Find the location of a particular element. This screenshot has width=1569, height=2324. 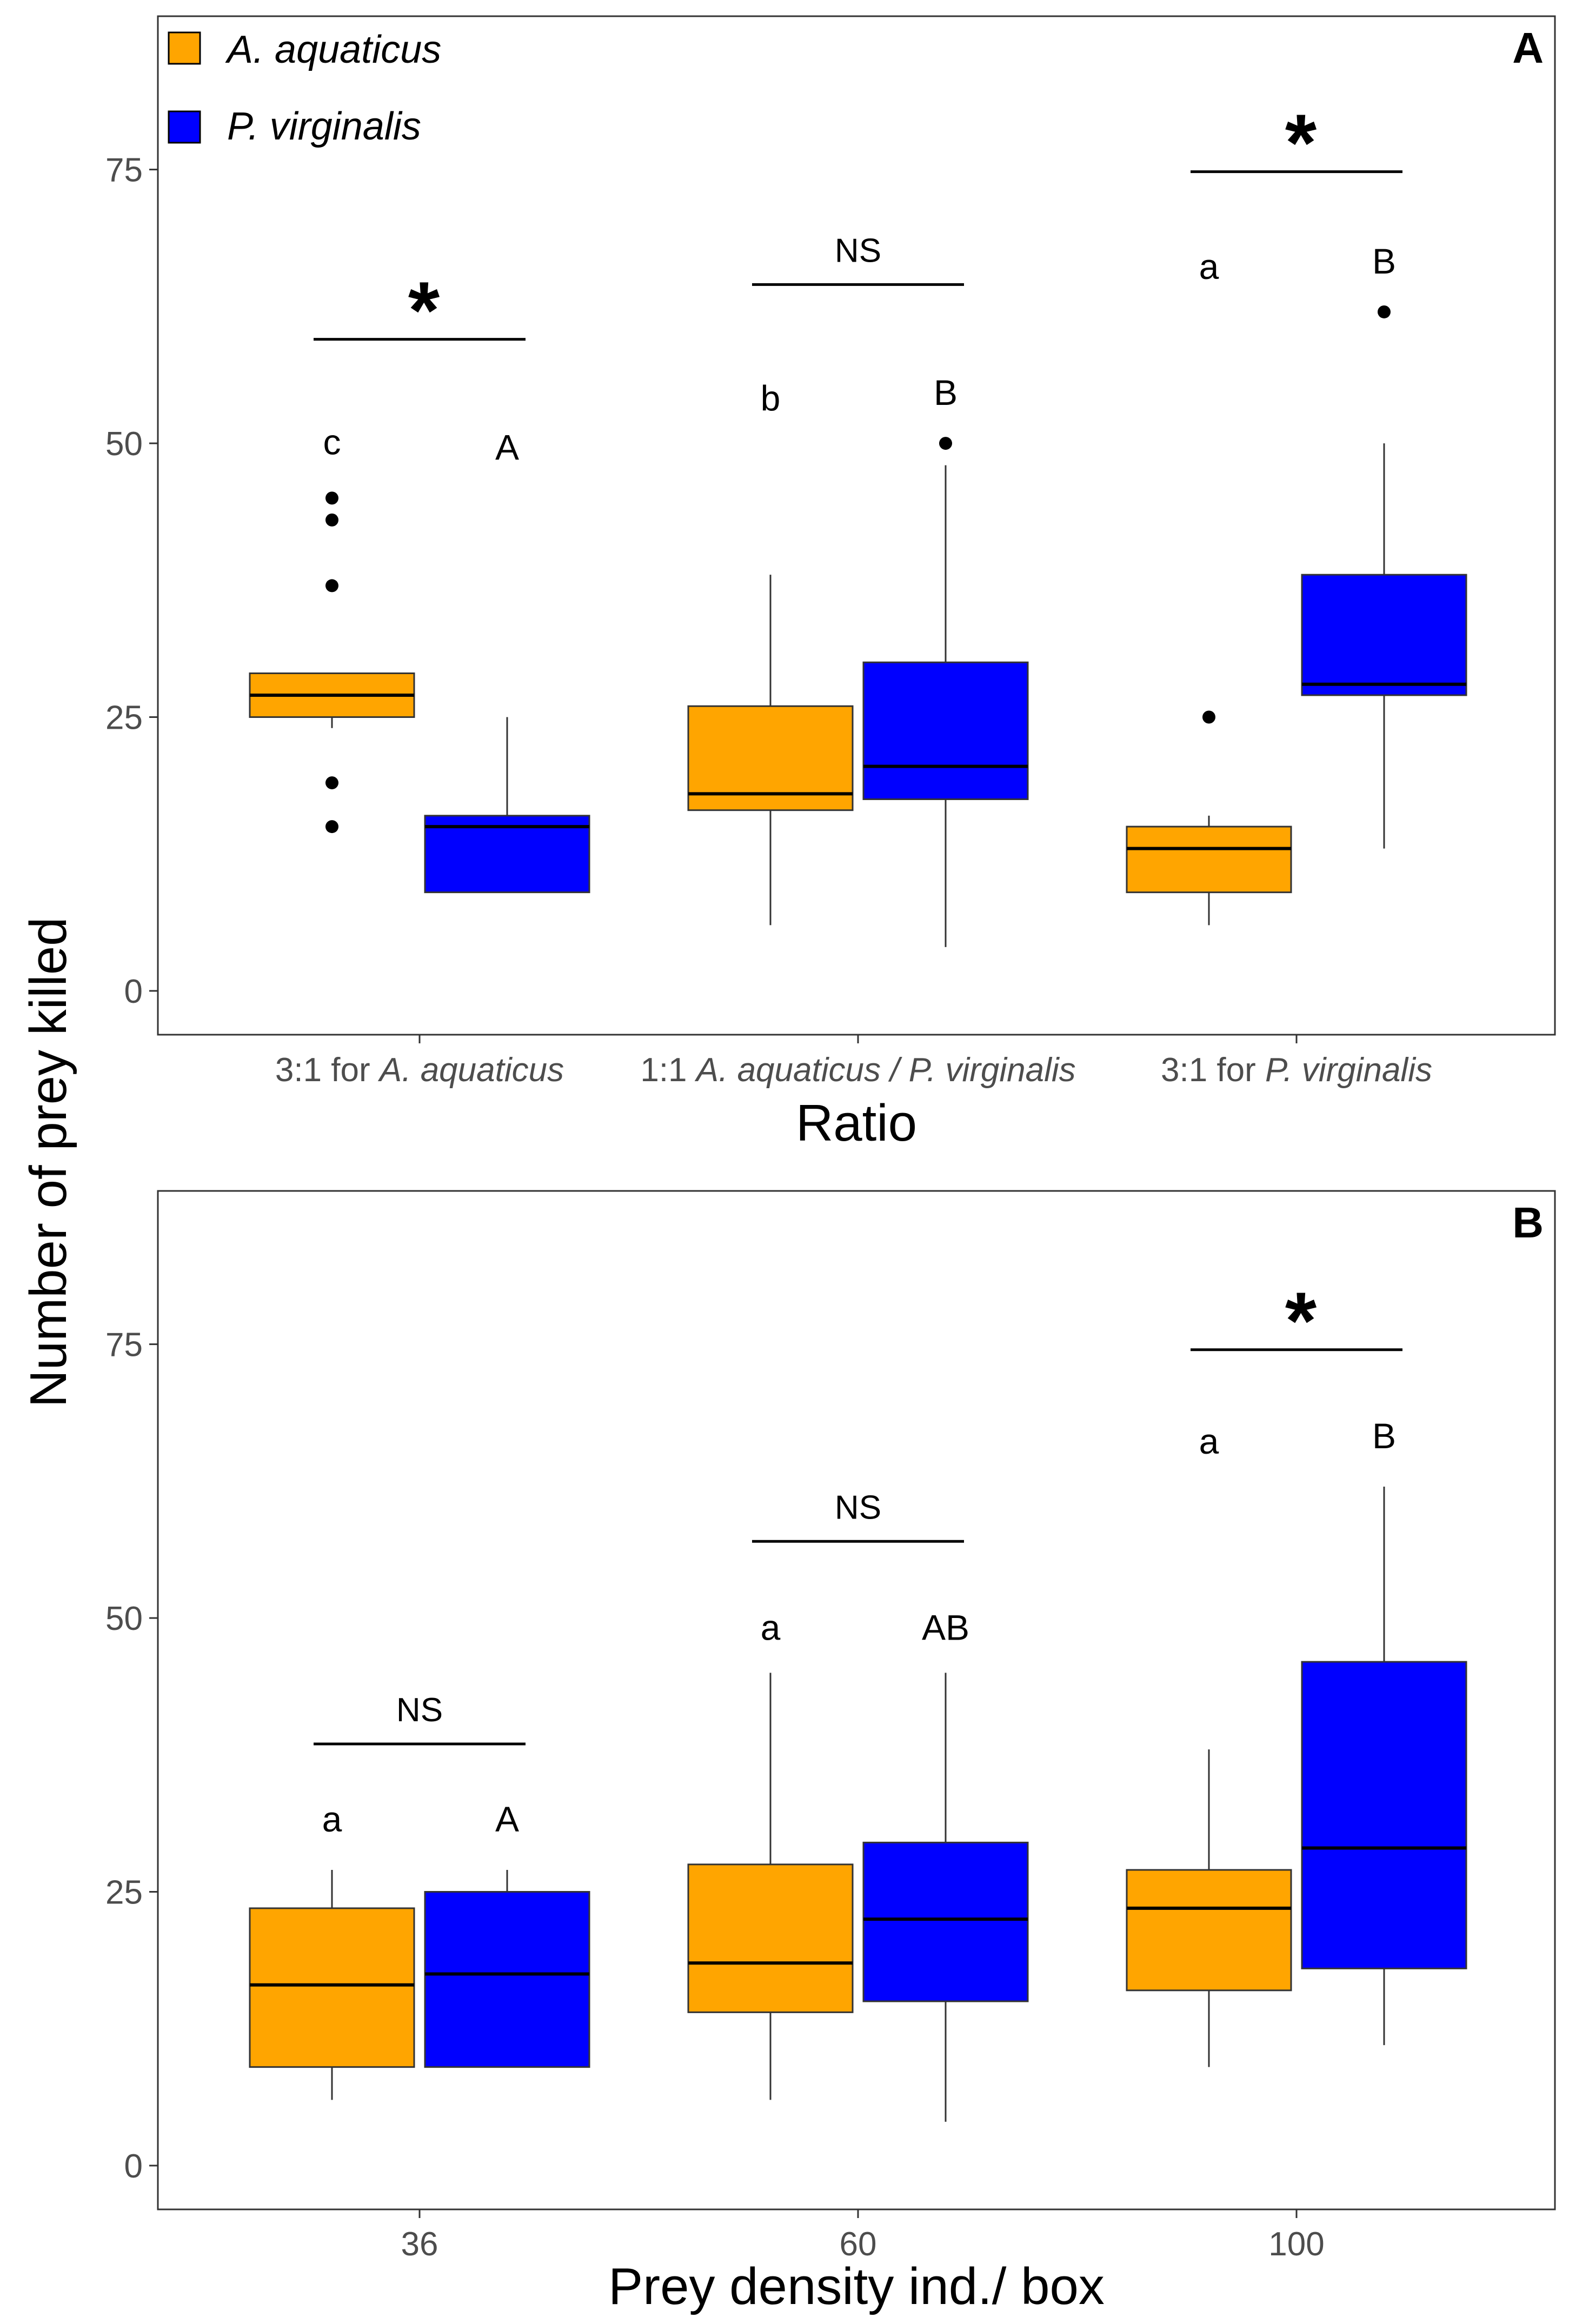

panel-b-xtick-label-text: 60 is located at coordinates (858, 2244).